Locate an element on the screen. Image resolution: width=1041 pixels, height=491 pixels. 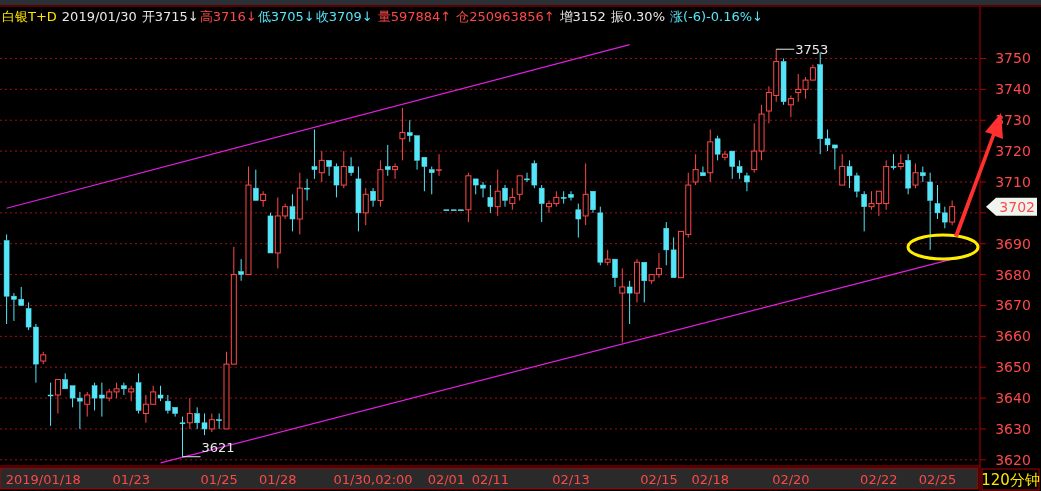
chart-title: 白银T+D is located at coordinates (29, 16).